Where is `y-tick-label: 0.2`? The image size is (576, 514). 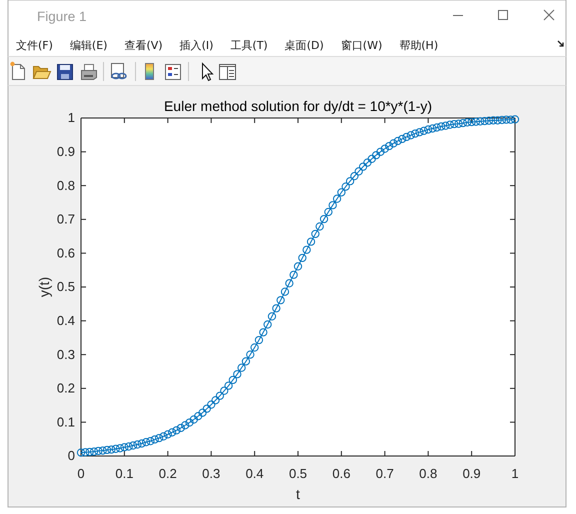 y-tick-label: 0.2 is located at coordinates (65, 388).